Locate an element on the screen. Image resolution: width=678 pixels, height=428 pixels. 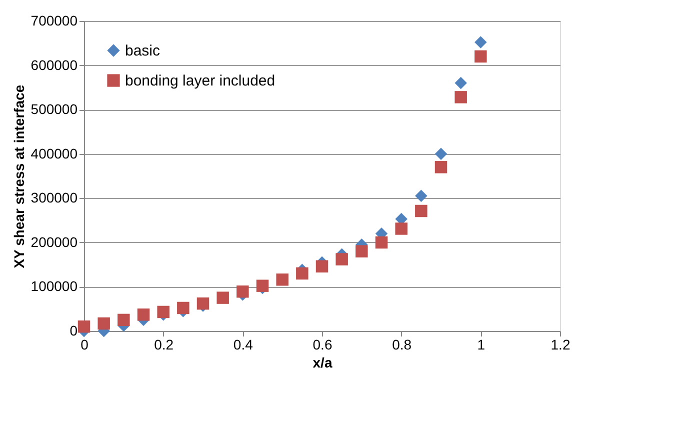
y-tick-label: 100000 is located at coordinates (54, 286).